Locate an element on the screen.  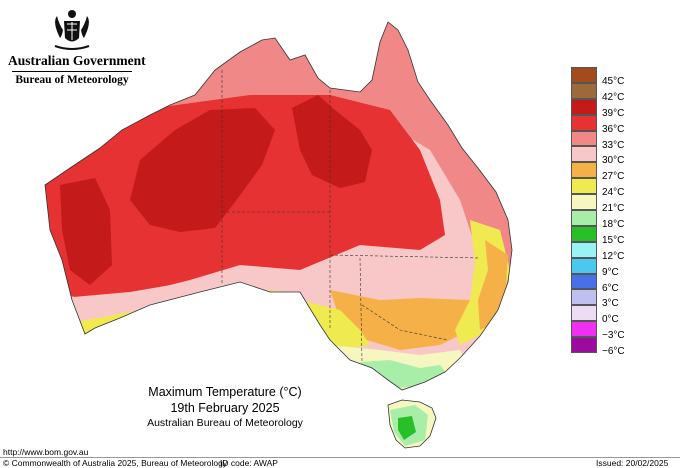
legend-item: 3°C is located at coordinates (606, 299).